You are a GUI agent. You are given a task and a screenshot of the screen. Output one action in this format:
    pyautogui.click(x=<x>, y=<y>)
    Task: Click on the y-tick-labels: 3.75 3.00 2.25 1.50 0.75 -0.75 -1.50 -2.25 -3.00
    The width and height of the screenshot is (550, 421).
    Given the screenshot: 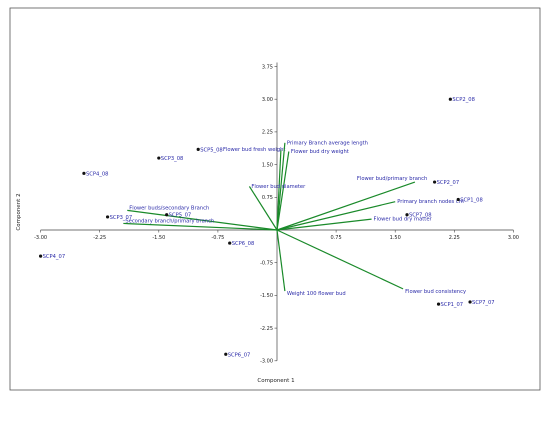 What is the action you would take?
    pyautogui.click(x=268, y=214)
    